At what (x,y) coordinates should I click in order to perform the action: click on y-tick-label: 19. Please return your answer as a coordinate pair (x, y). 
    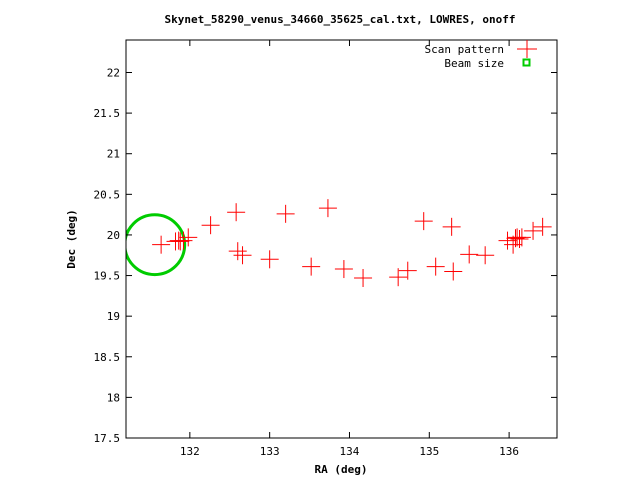
    Looking at the image, I should click on (113, 316).